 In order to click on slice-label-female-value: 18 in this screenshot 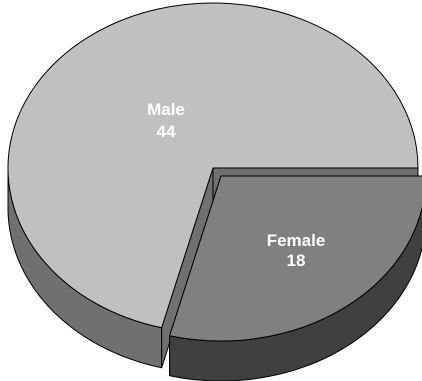, I will do `click(296, 260)`.